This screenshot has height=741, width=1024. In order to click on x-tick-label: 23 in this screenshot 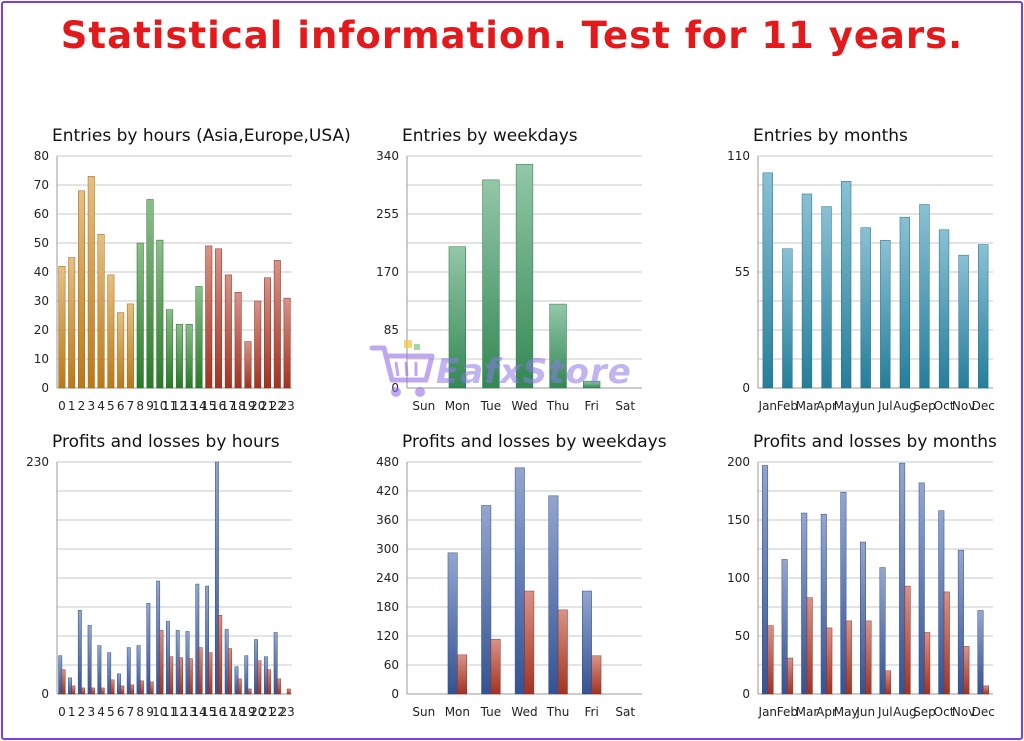, I will do `click(286, 712)`.